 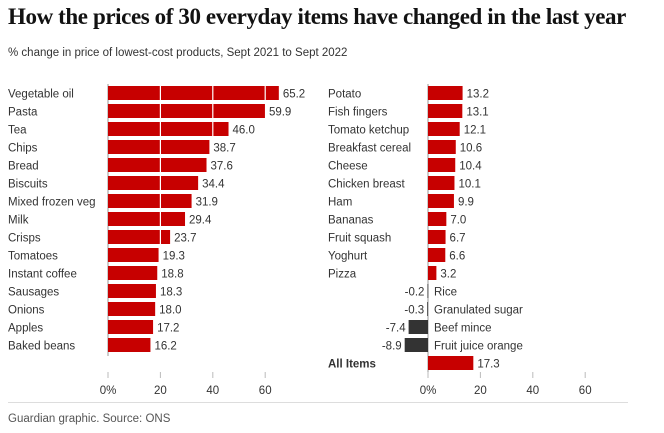 I want to click on category-label: Rice, so click(x=445, y=293).